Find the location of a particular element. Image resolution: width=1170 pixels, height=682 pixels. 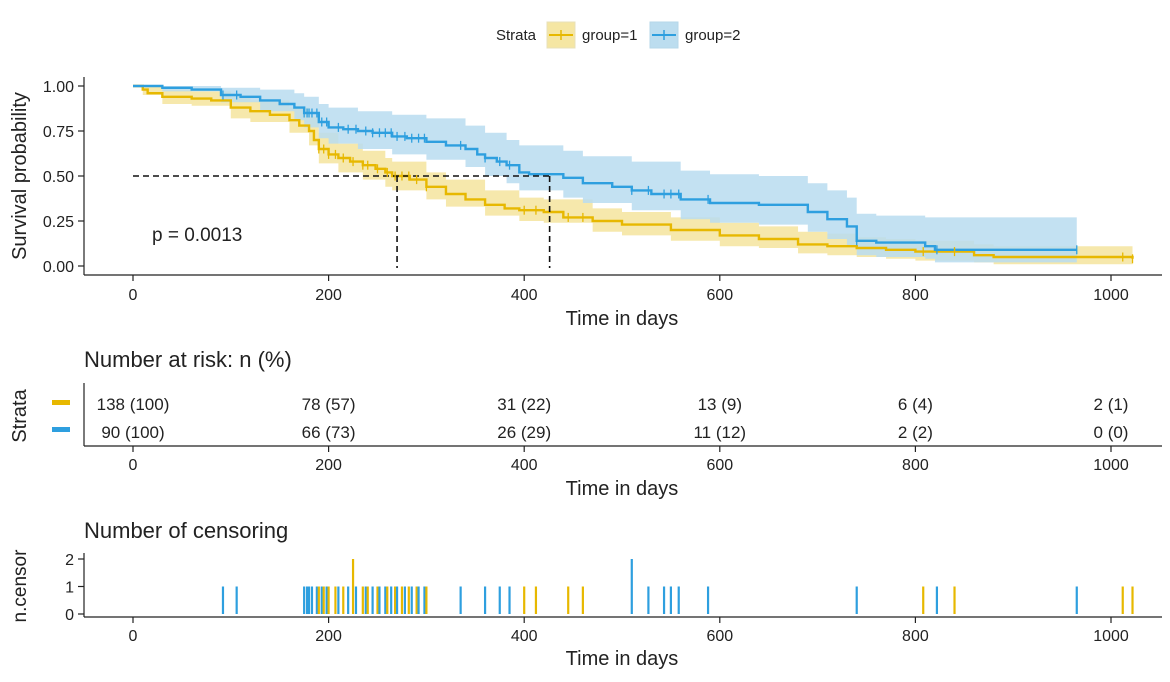

survival-y-tick-label: 0.75 is located at coordinates (58, 132).